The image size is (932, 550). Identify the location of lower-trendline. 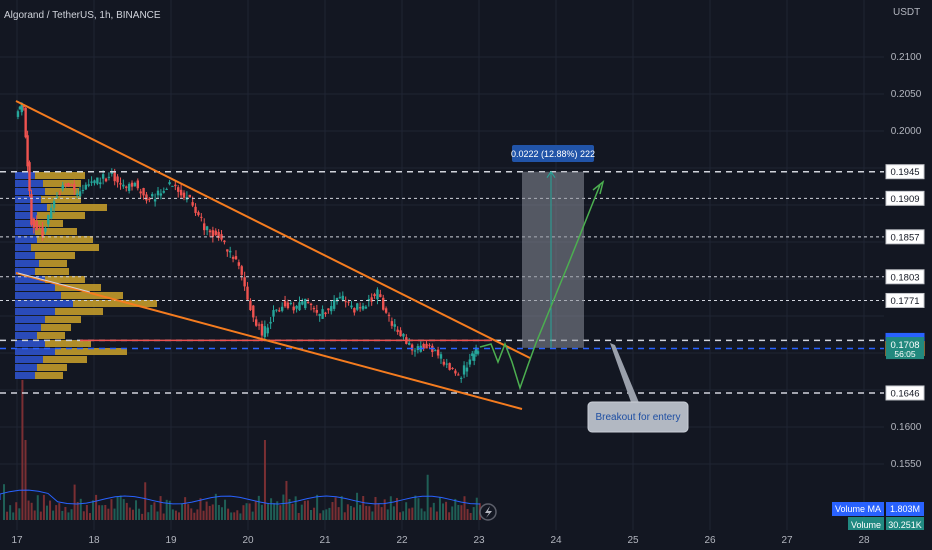
(269, 341).